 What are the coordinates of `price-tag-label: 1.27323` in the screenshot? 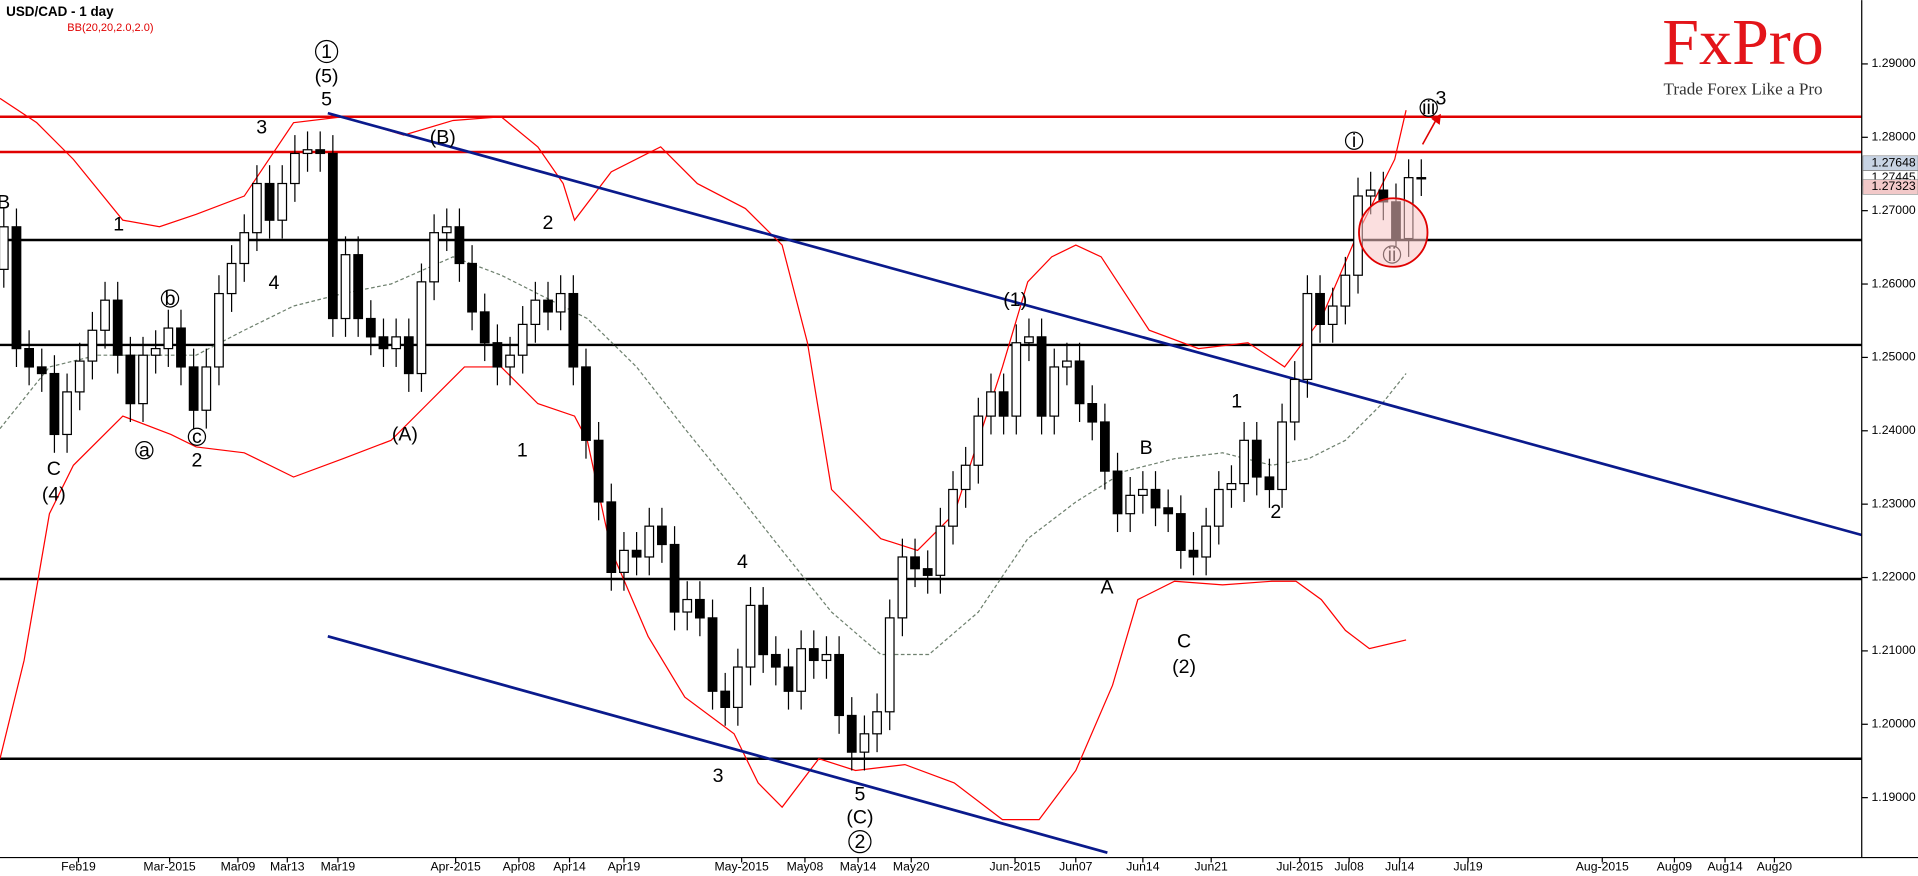 It's located at (1894, 186).